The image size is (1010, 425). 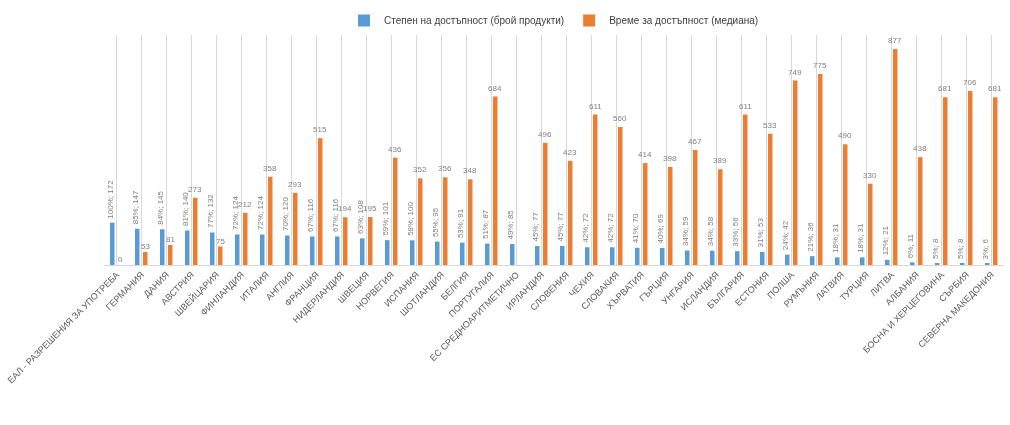 What do you see at coordinates (320, 129) in the screenshot?
I see `data-label: 515` at bounding box center [320, 129].